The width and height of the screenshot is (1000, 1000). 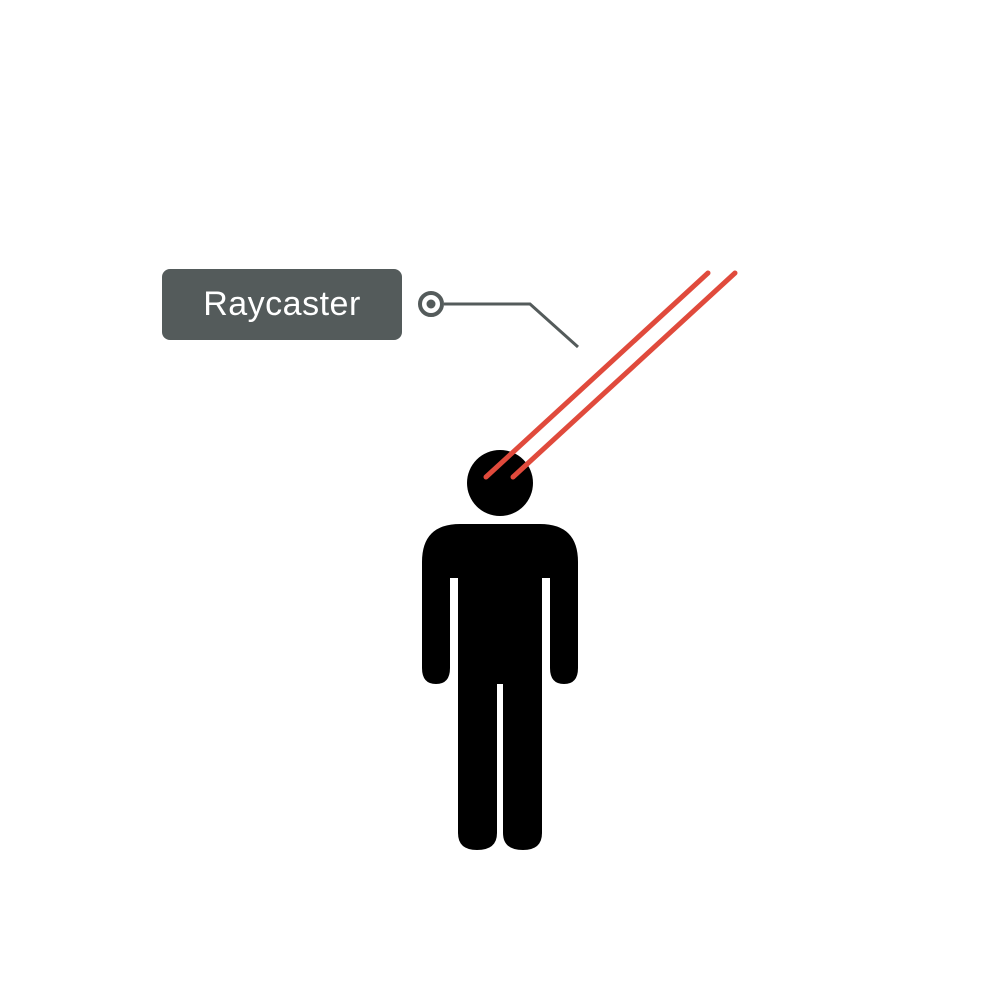 I want to click on leader-line, so click(x=512, y=325).